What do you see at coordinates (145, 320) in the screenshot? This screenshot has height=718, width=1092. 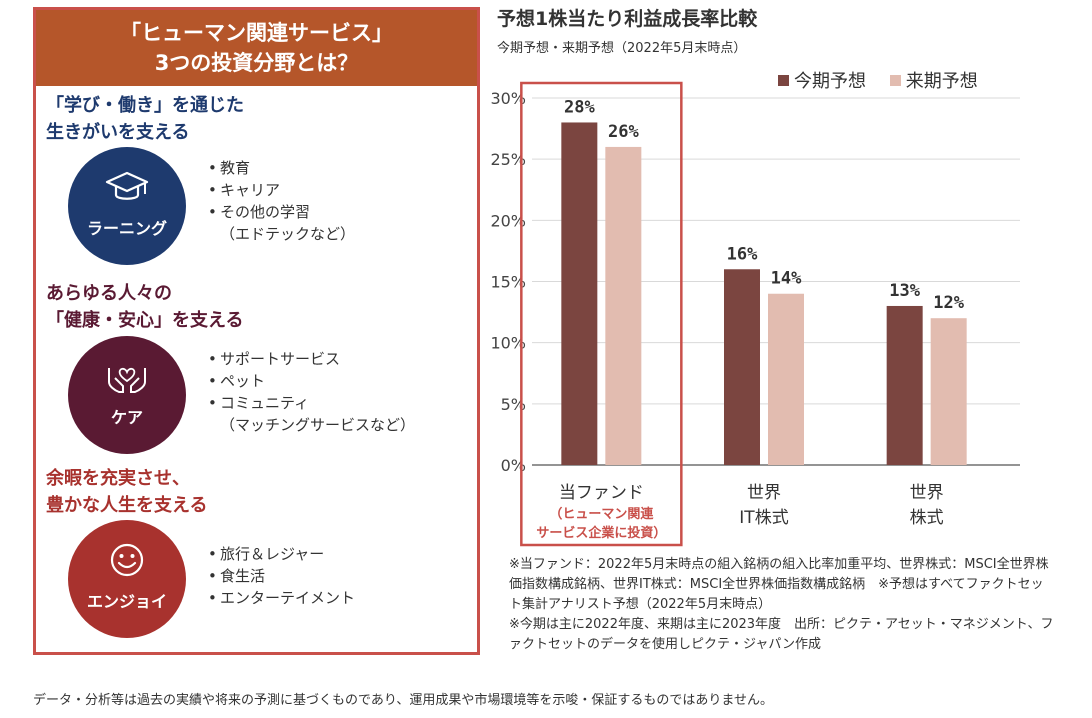 I see `care-heading-line2: 「健康・安心」を支える` at bounding box center [145, 320].